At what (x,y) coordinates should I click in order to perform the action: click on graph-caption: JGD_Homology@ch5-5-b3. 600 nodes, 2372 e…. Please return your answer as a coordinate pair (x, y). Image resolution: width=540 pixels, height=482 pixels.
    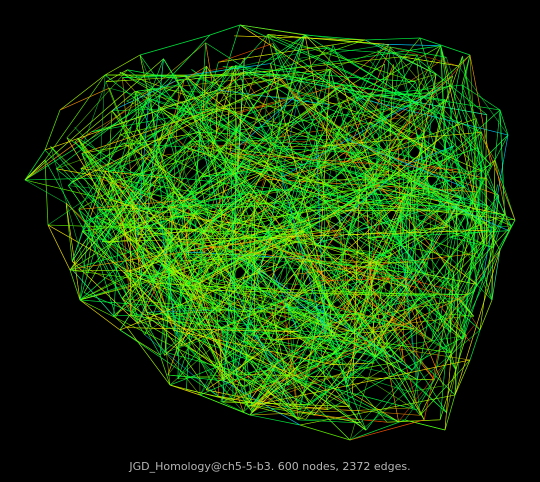
    Looking at the image, I should click on (270, 466).